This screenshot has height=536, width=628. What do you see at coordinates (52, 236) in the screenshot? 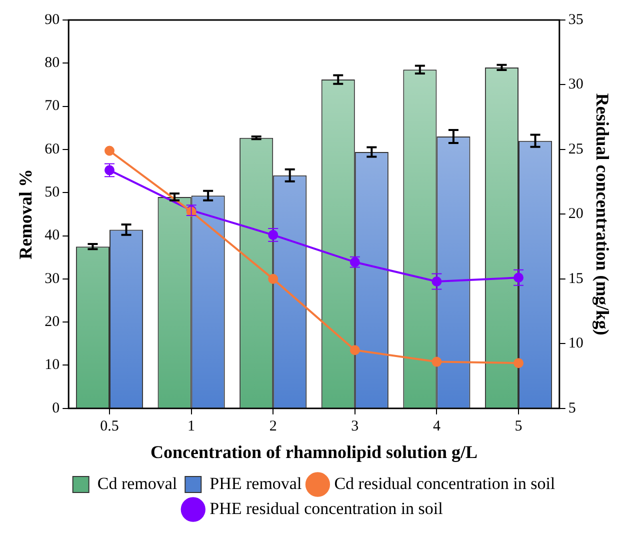
I see `y-tick-label: 40` at bounding box center [52, 236].